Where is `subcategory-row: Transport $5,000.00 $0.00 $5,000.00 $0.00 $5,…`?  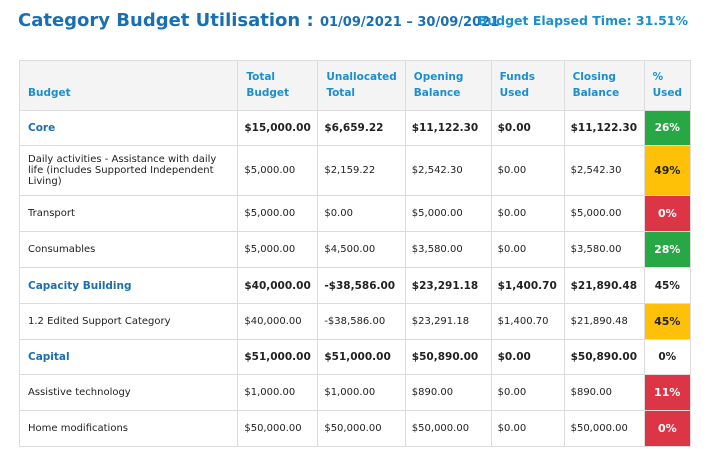 subcategory-row: Transport $5,000.00 $0.00 $5,000.00 $0.00 $5,… is located at coordinates (355, 213).